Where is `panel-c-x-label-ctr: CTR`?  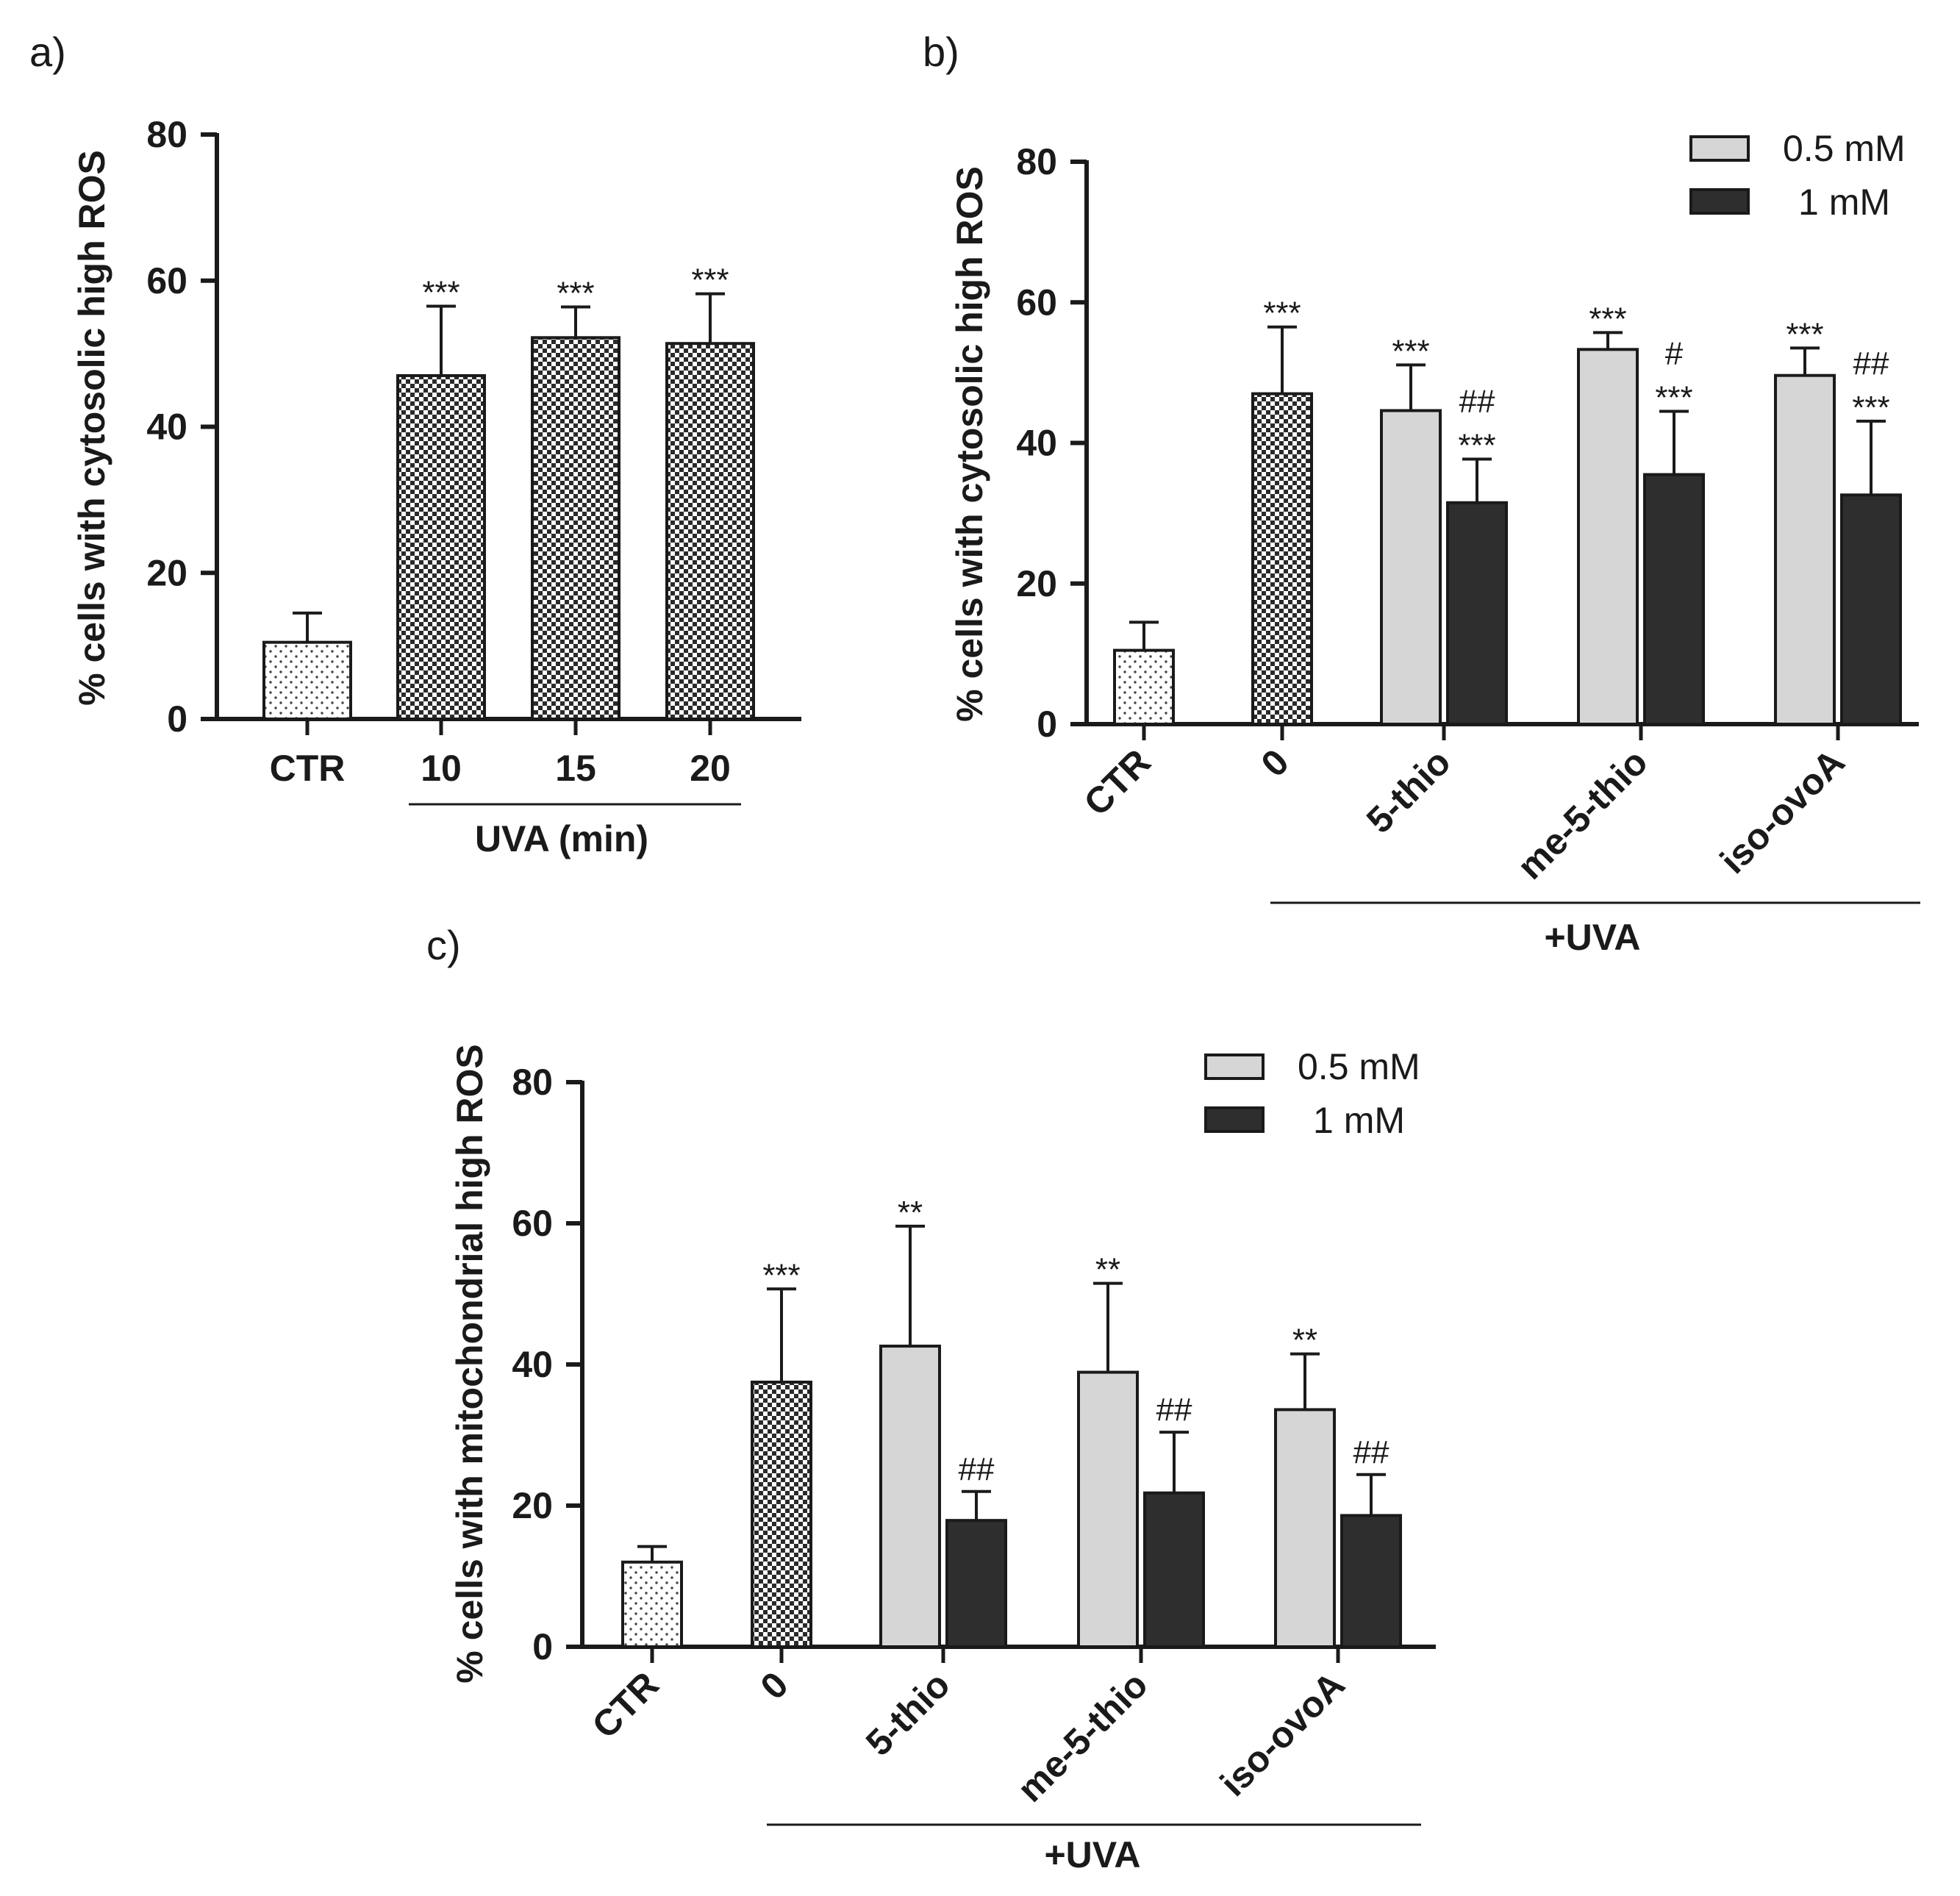
panel-c-x-label-ctr: CTR is located at coordinates (625, 1705).